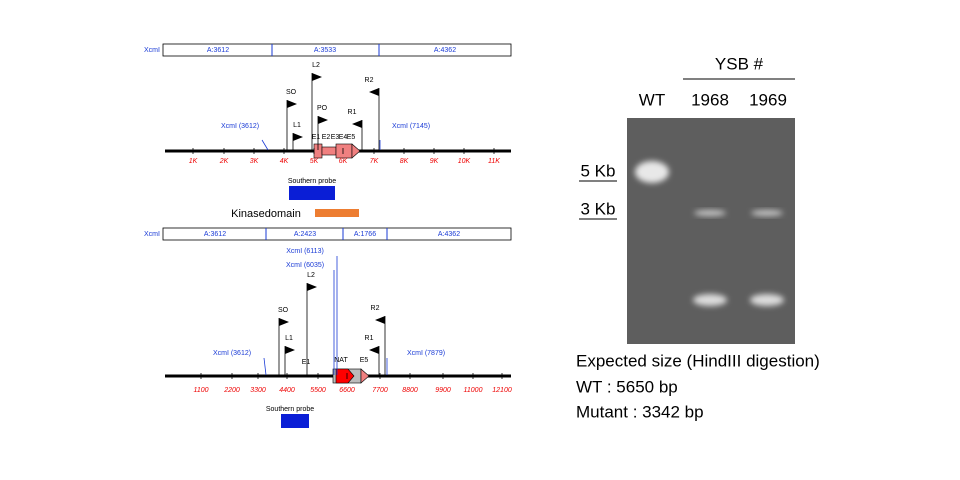  Describe the element at coordinates (739, 63) in the screenshot. I see `group-label: YSB #` at that location.